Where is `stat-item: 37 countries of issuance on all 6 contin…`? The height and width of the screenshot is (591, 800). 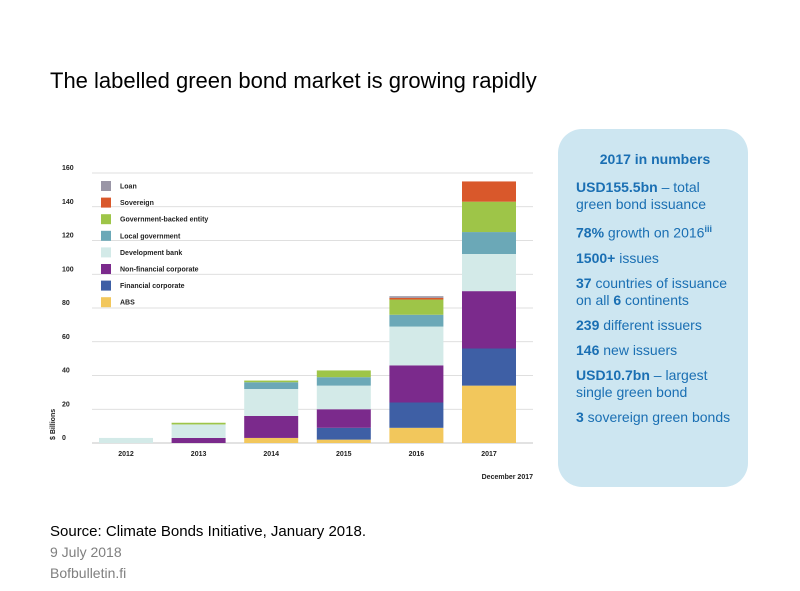
stat-item: 37 countries of issuance on all 6 contin… is located at coordinates (655, 292).